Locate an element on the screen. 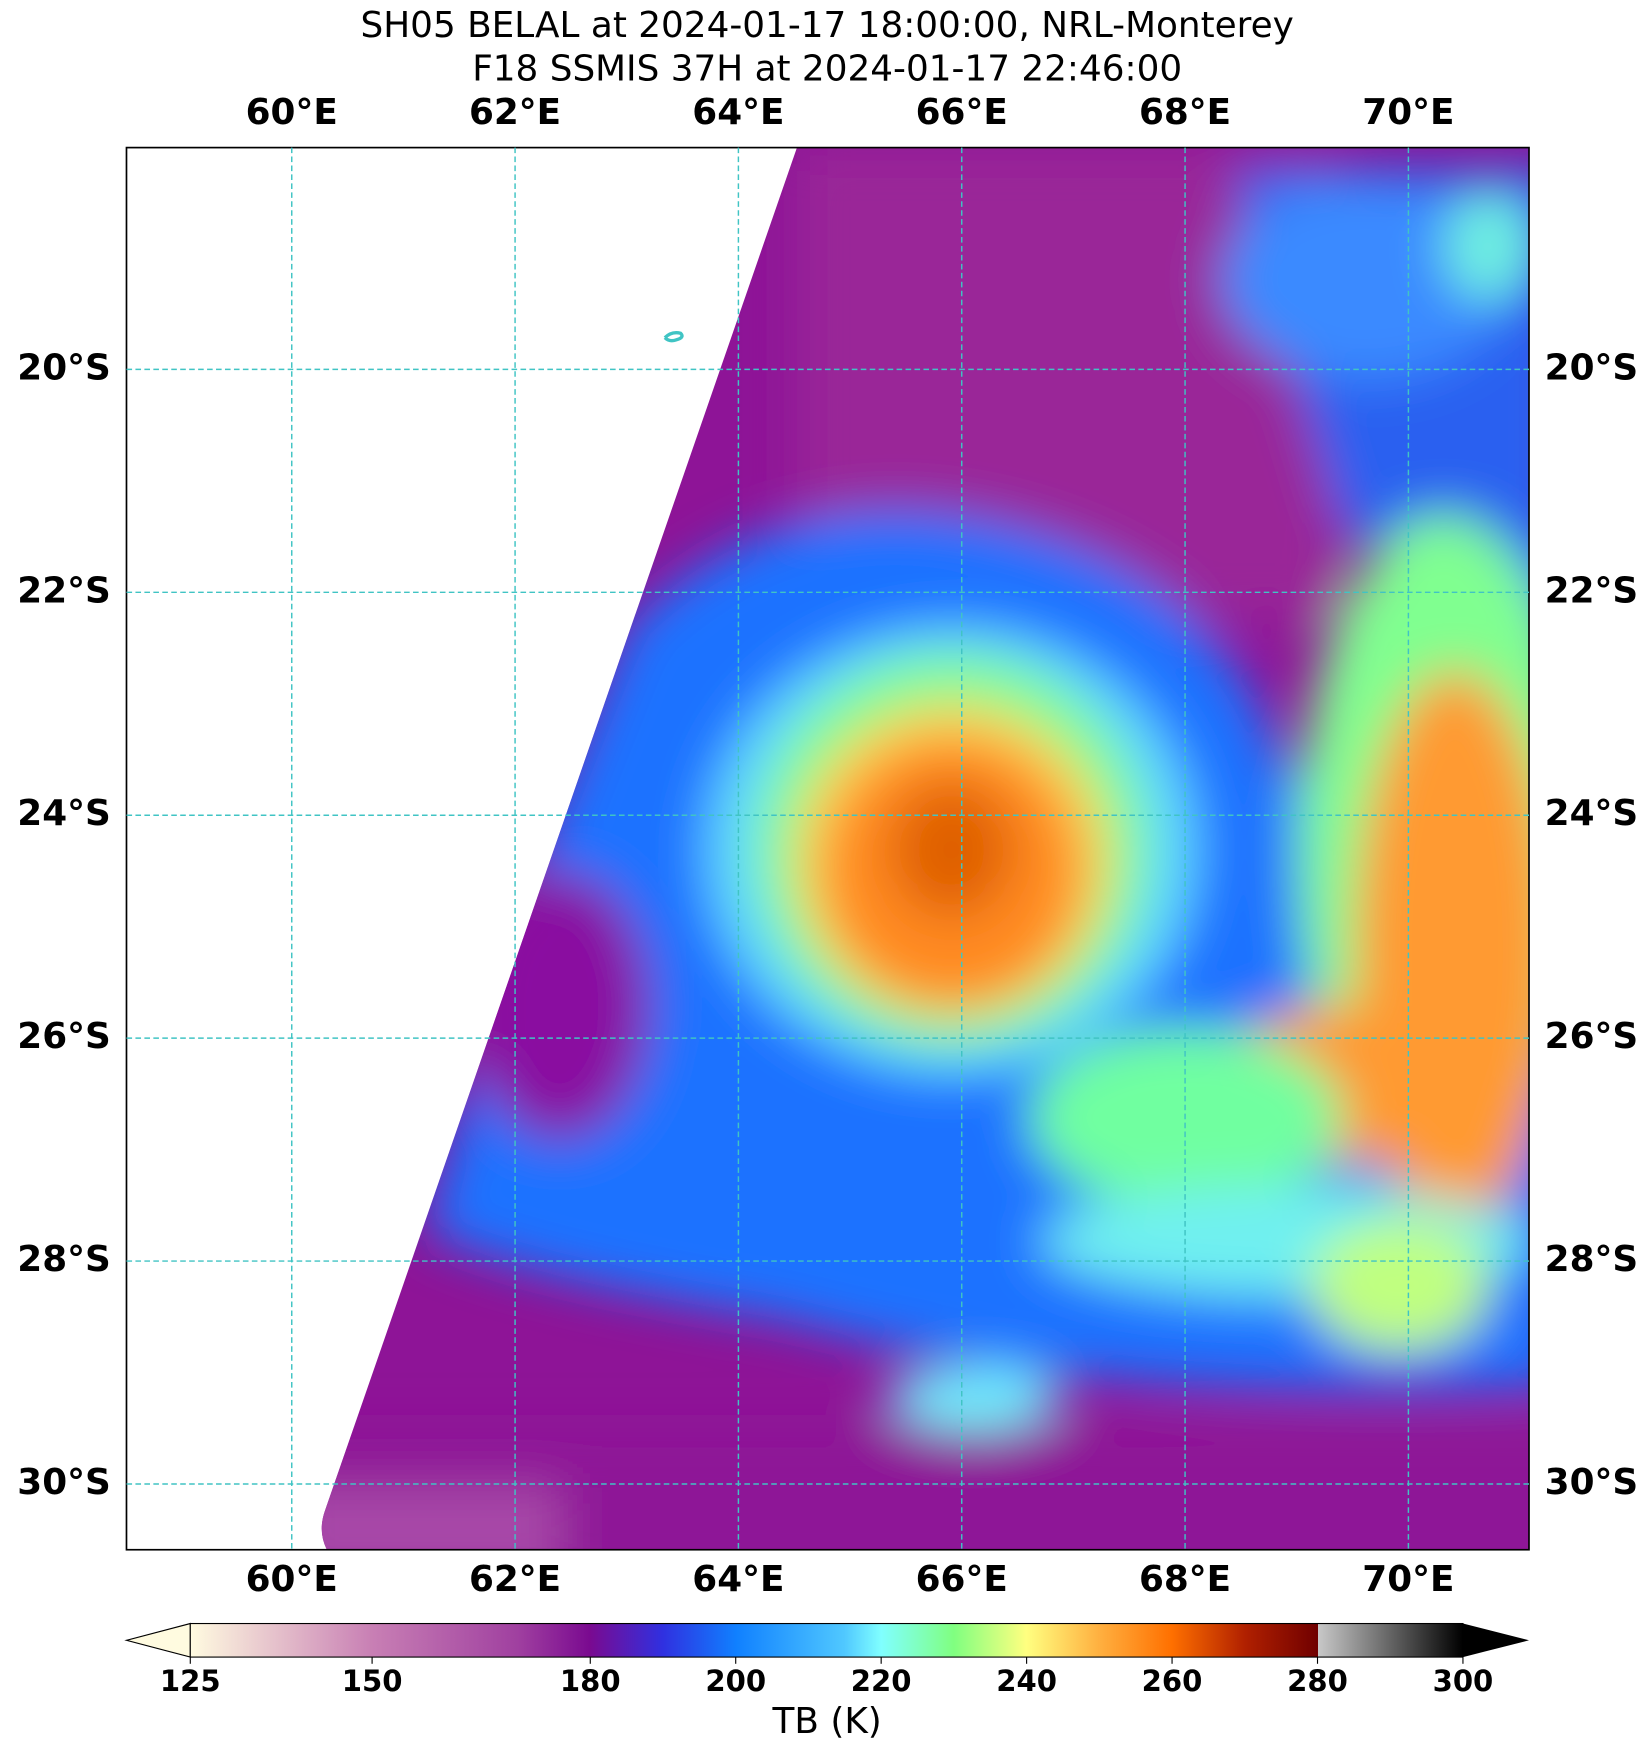 The image size is (1651, 1751). colorbar-tick-label: 260 is located at coordinates (1172, 1681).